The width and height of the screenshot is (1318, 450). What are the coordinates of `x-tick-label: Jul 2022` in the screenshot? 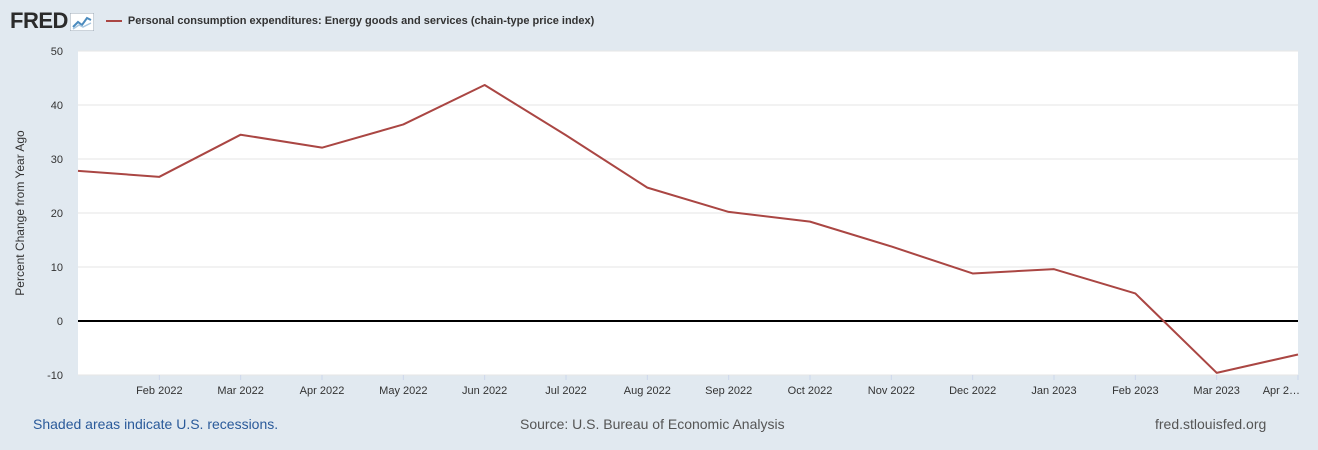 It's located at (566, 391).